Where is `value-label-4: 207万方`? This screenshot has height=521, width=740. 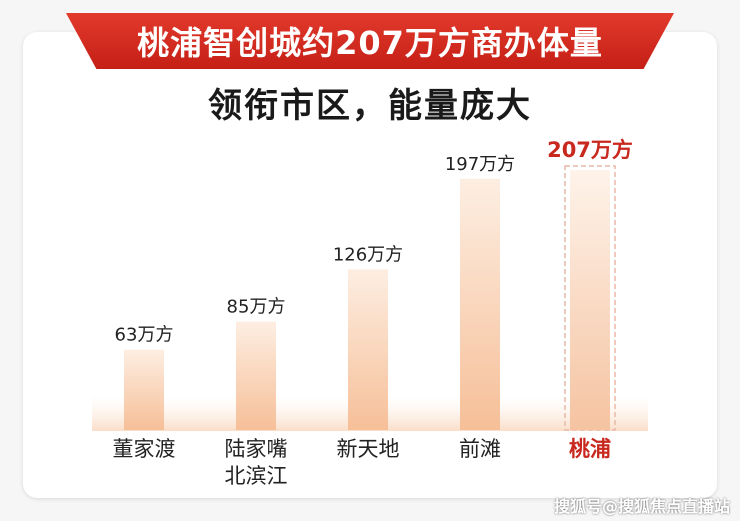 value-label-4: 207万方 is located at coordinates (590, 150).